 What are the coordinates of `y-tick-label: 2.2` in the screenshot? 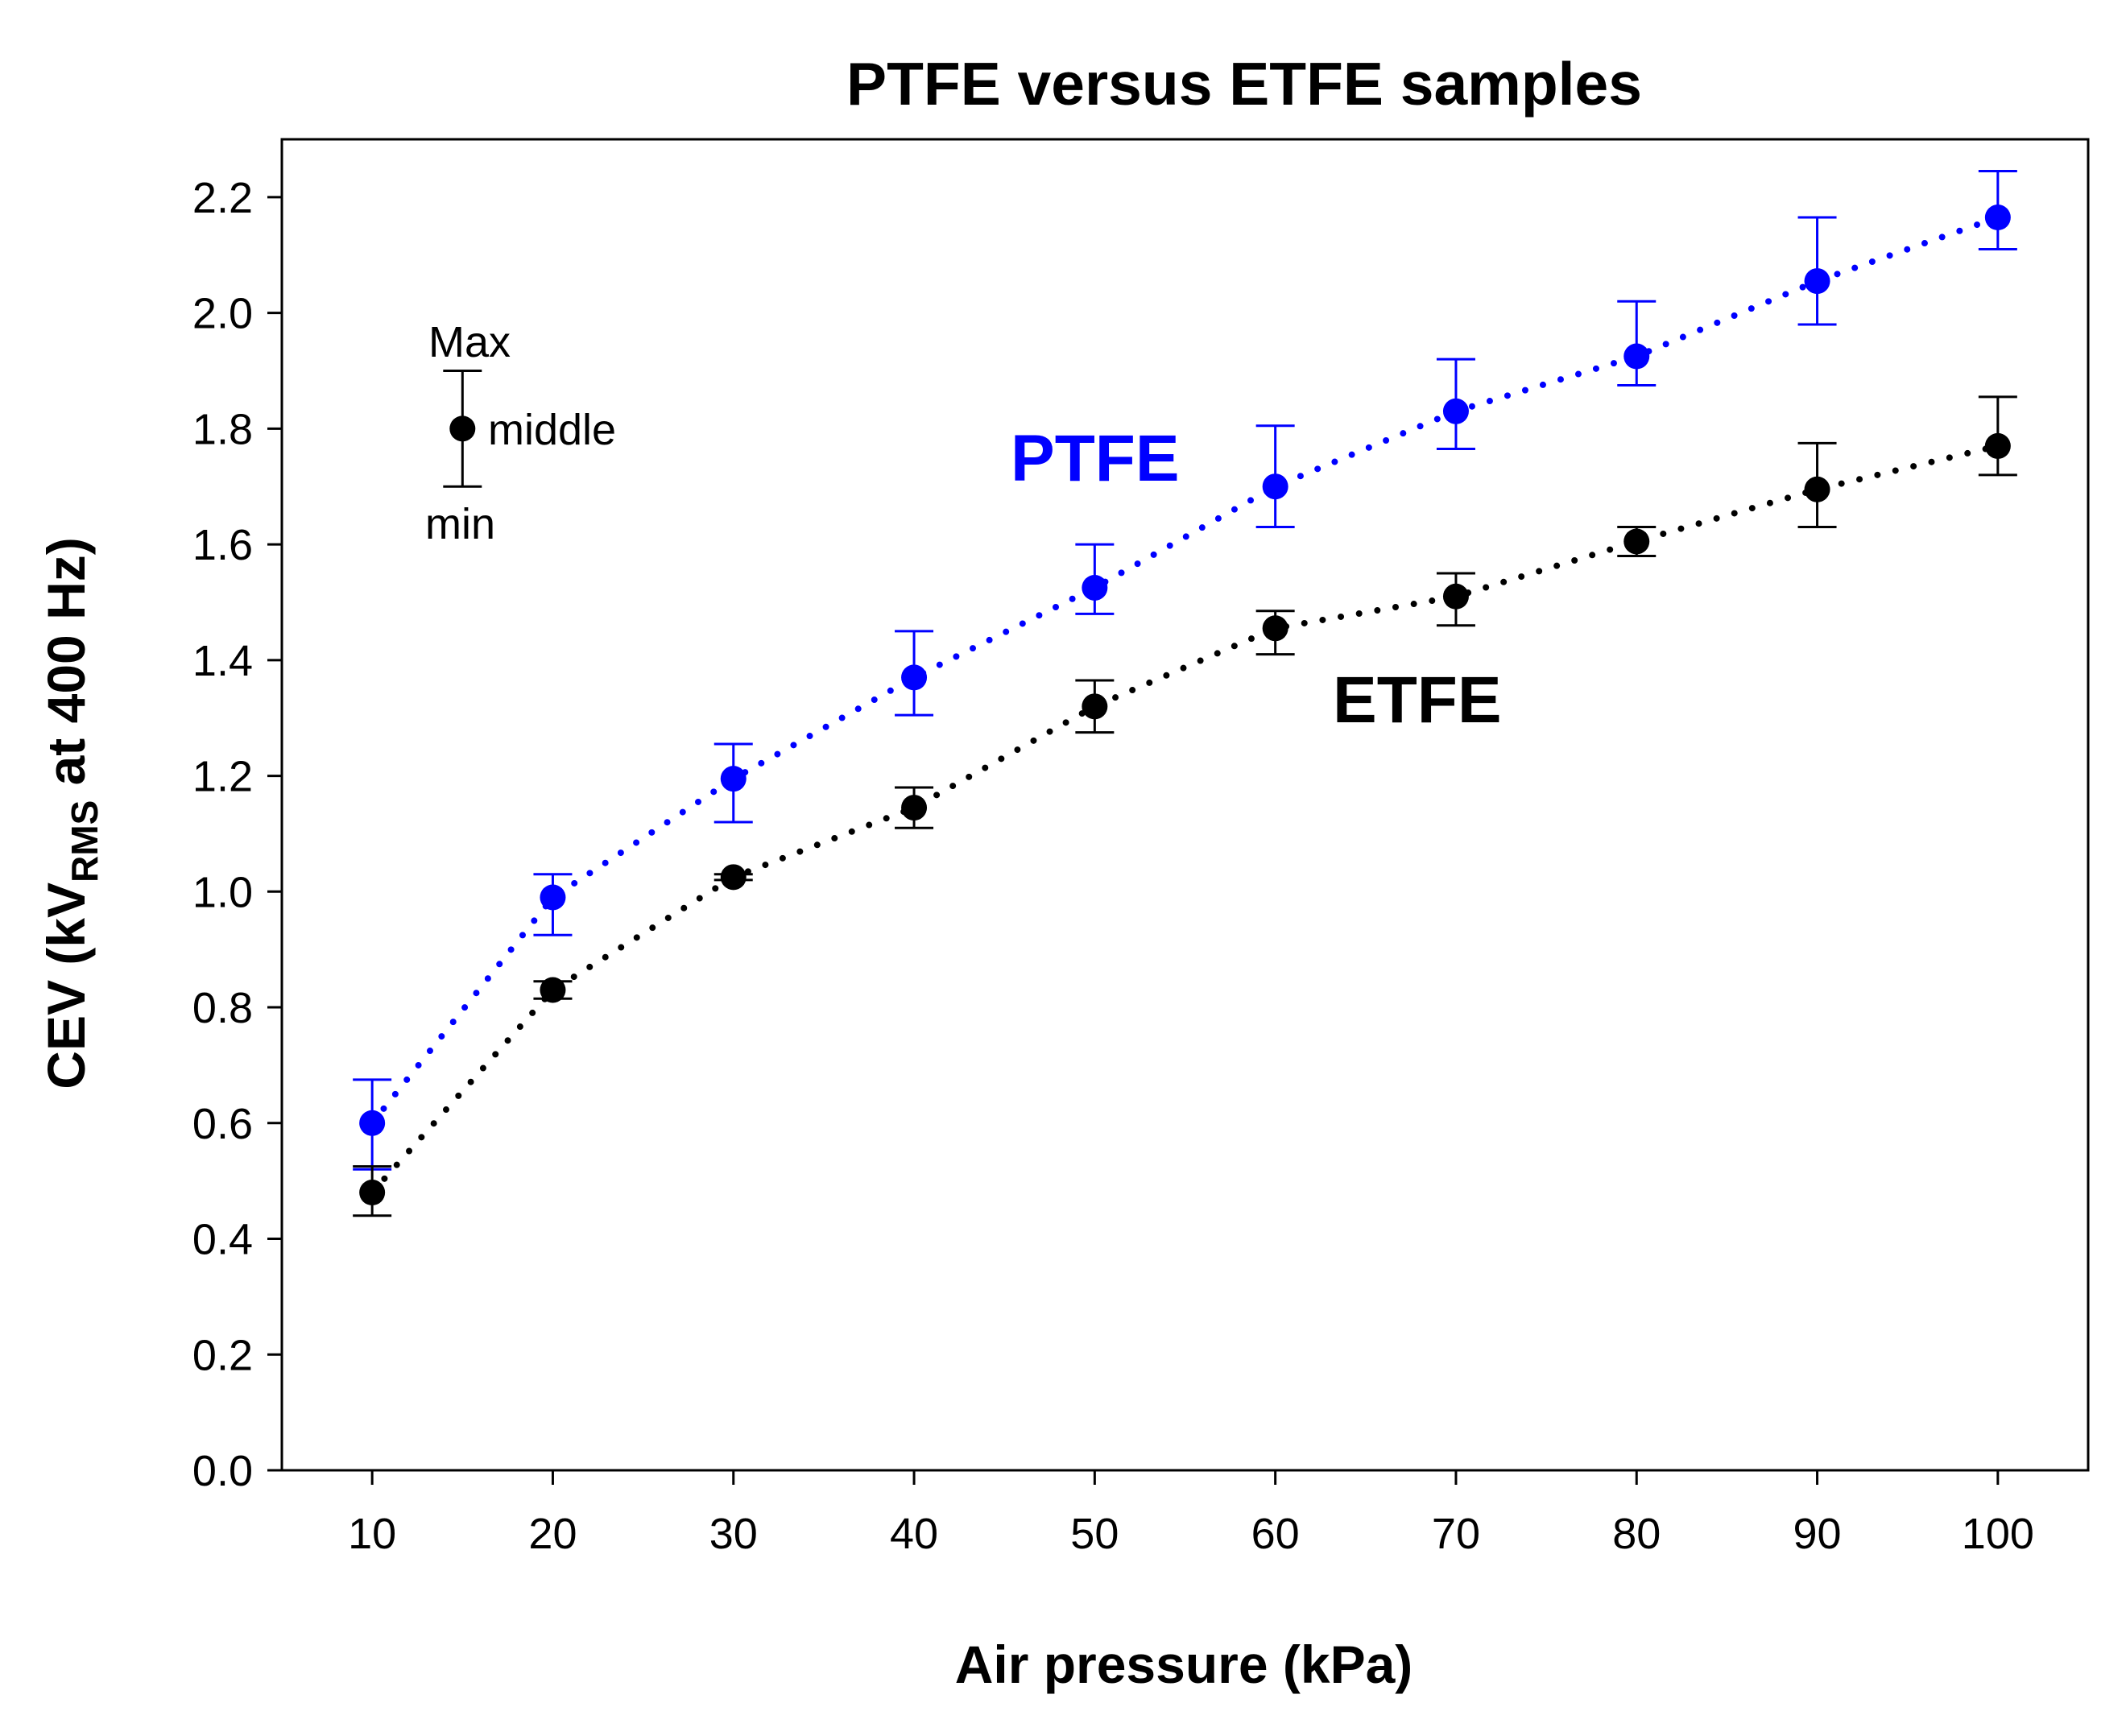 It's located at (222, 198).